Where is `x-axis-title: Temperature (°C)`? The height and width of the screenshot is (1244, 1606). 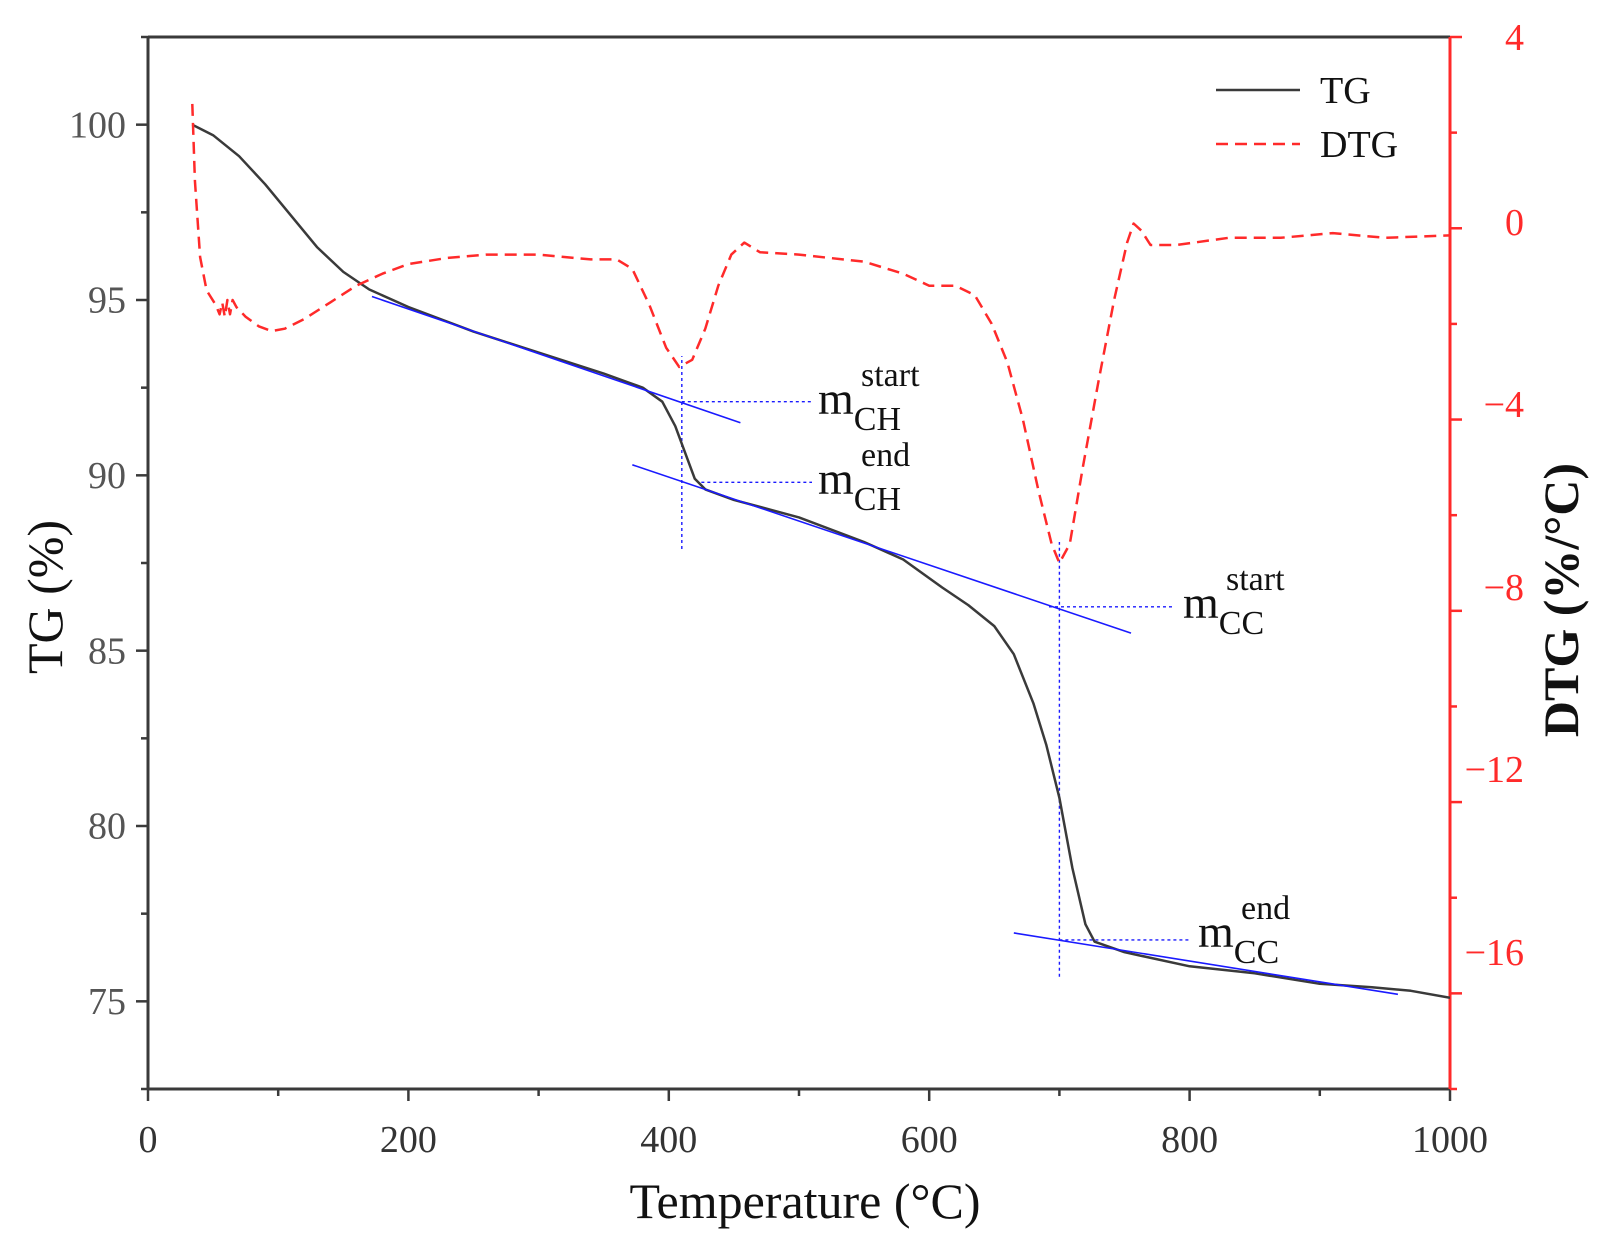
x-axis-title: Temperature (°C) is located at coordinates (804, 1201).